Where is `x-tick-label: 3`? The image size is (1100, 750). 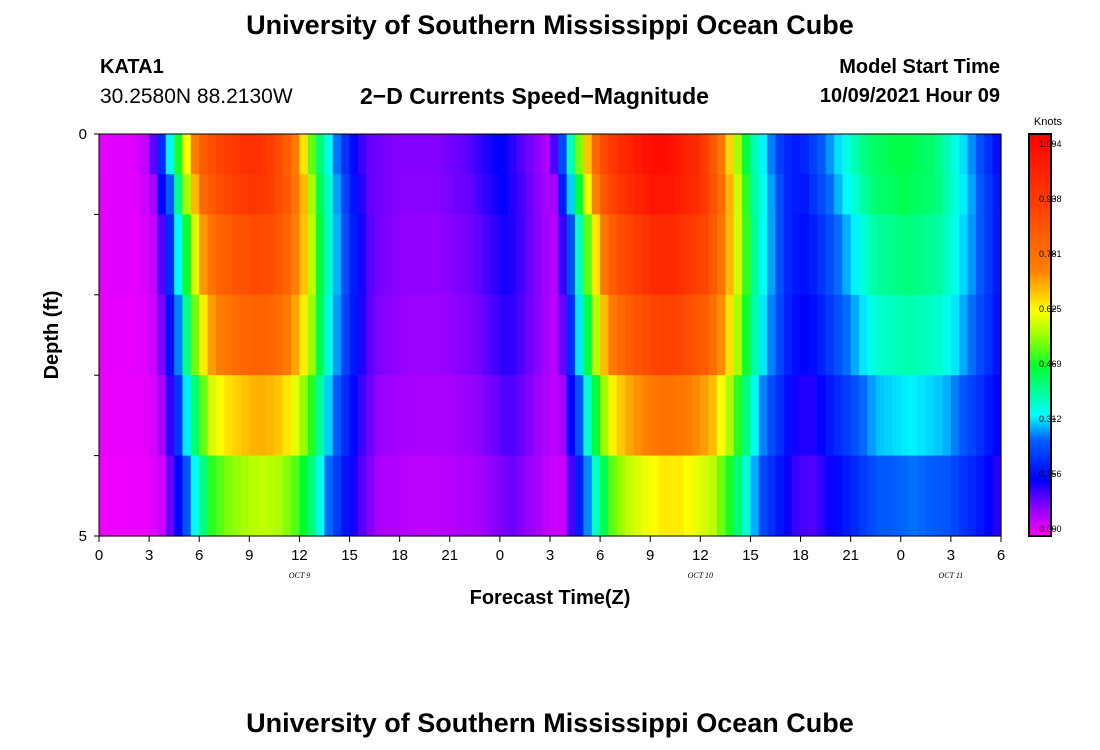
x-tick-label: 3 is located at coordinates (951, 555).